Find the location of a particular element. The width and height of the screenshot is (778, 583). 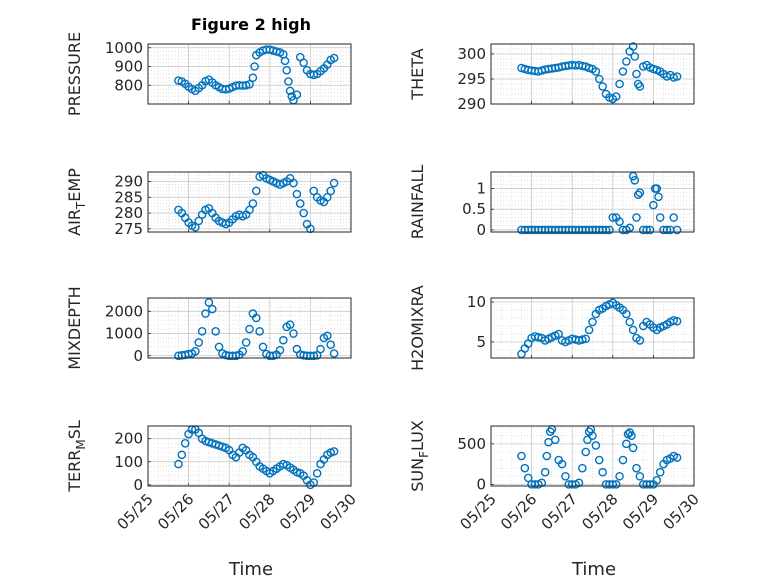

y-tick-label: 275 is located at coordinates (128, 229).